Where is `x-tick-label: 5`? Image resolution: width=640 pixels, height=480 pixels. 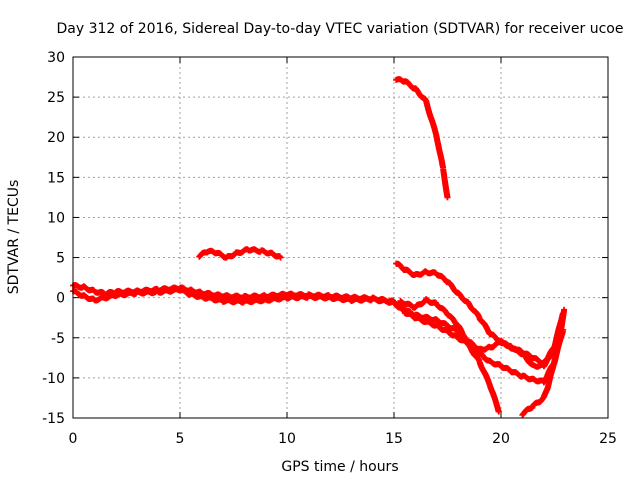 x-tick-label: 5 is located at coordinates (180, 439).